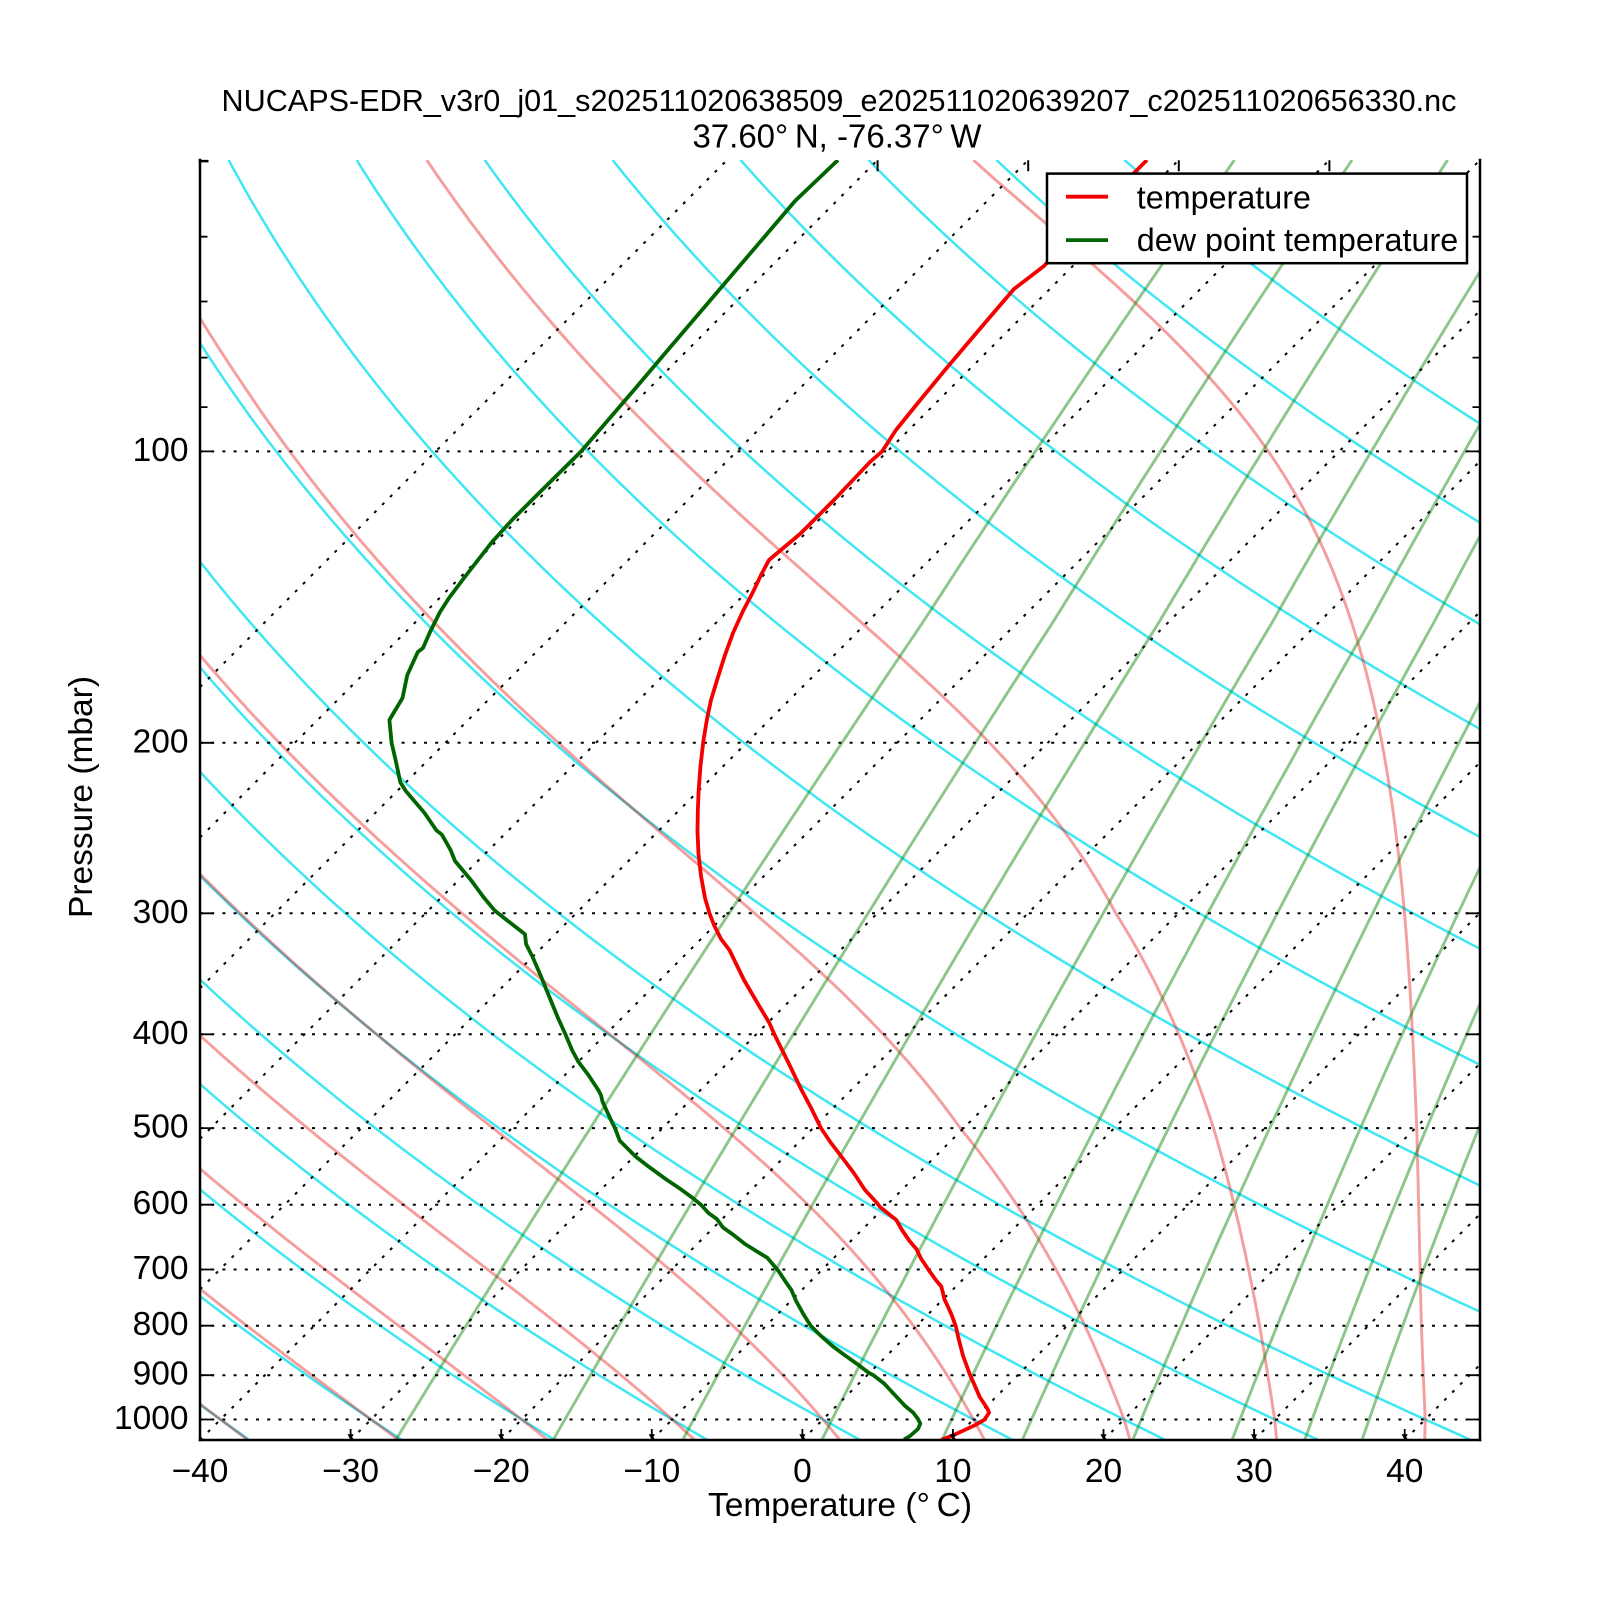 The image size is (1600, 1605). I want to click on svg-text: 0, so click(802, 1471).